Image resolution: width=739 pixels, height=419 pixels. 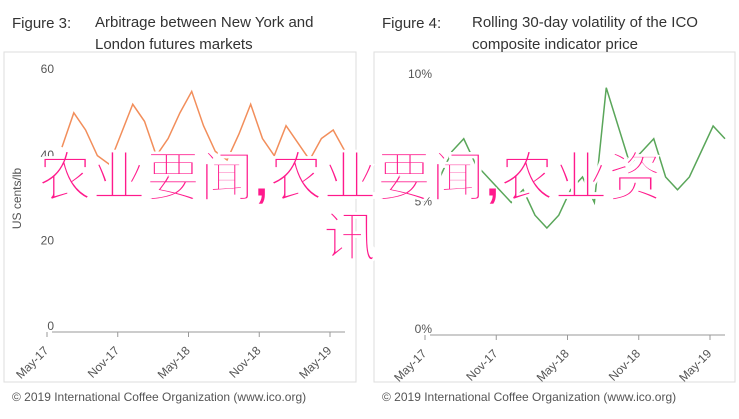 What do you see at coordinates (48, 155) in the screenshot?
I see `y-tick-label: 40` at bounding box center [48, 155].